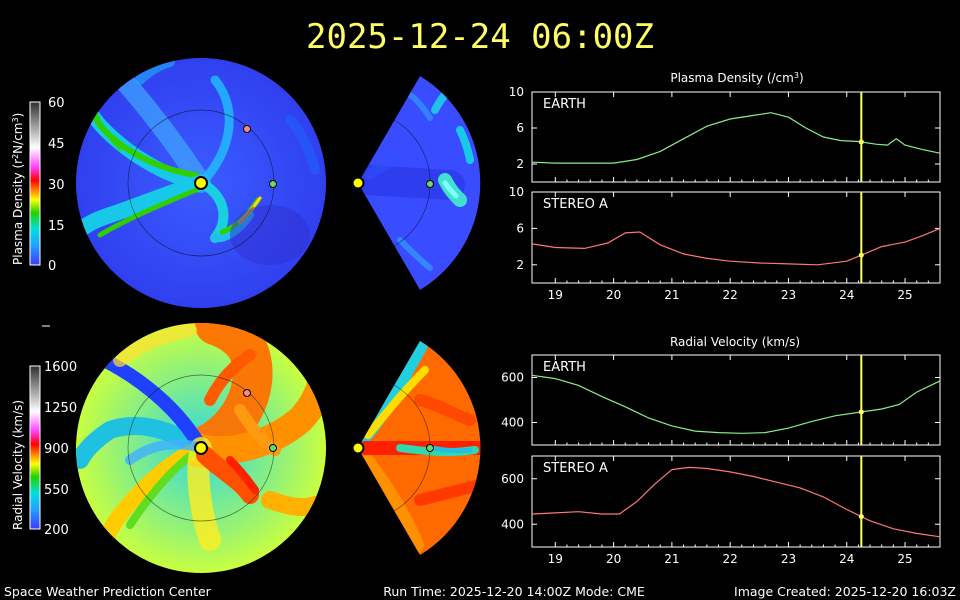 This screenshot has height=600, width=960. Describe the element at coordinates (18, 189) in the screenshot. I see `density-colorbar-label: Plasma Density (r2N/cm3)` at that location.